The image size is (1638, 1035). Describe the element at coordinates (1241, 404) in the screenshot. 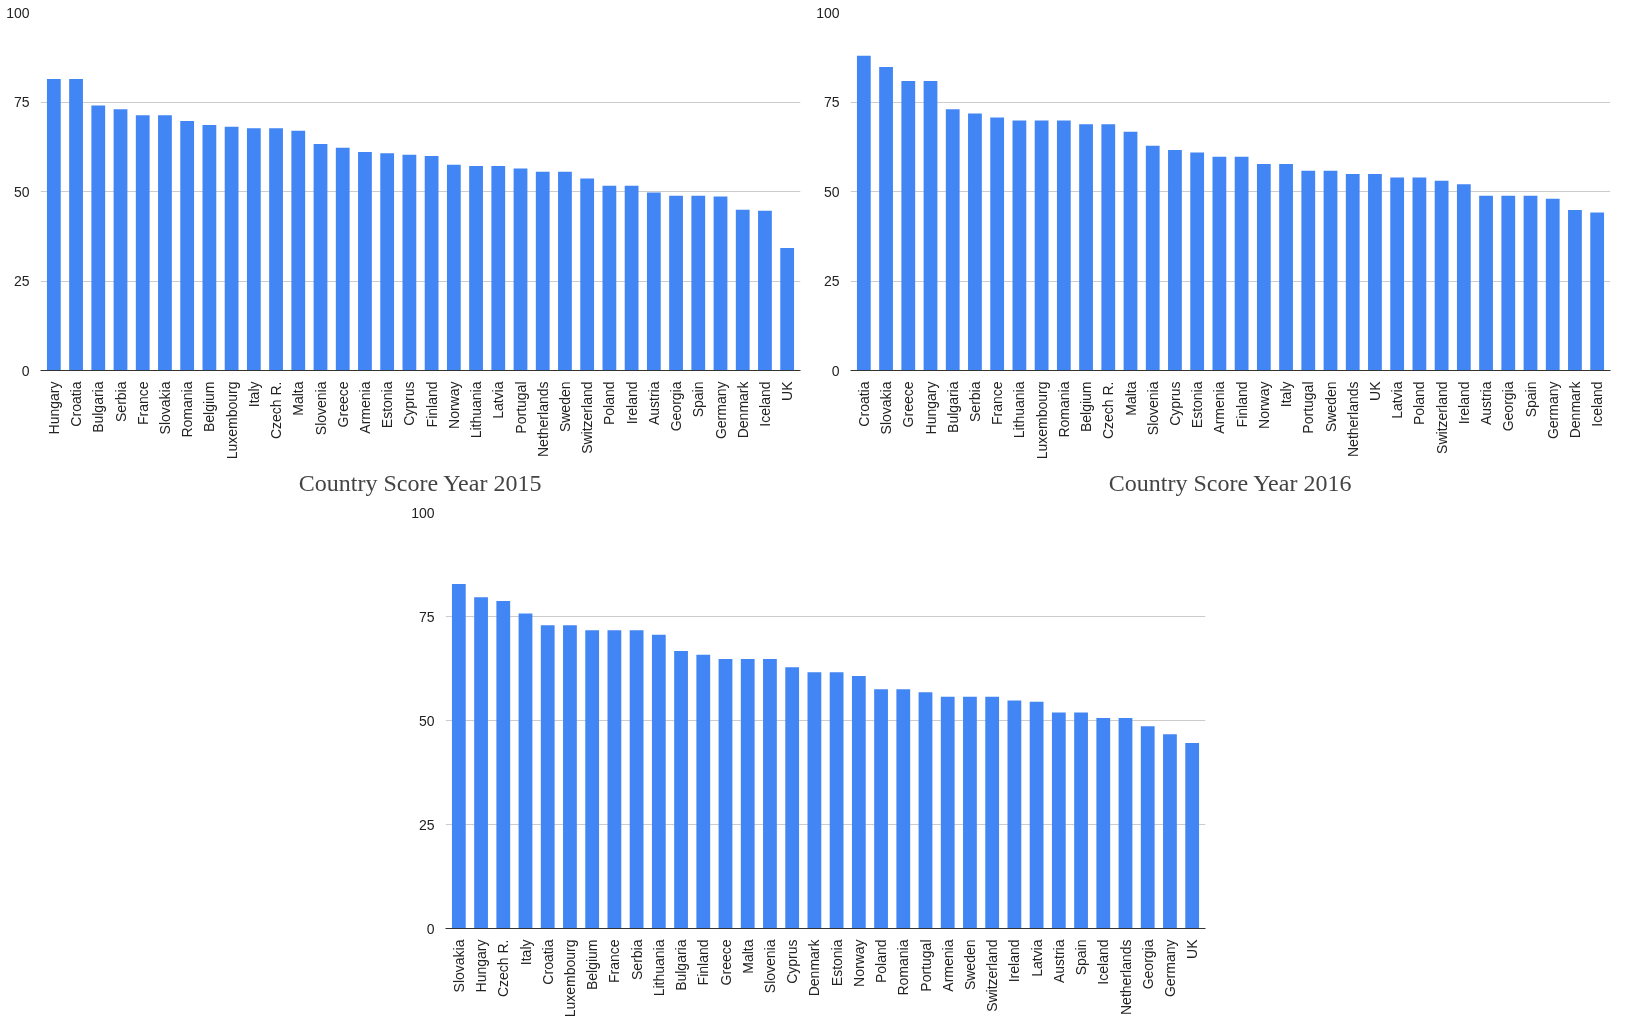

I see `x-tick-label: Finland` at that location.